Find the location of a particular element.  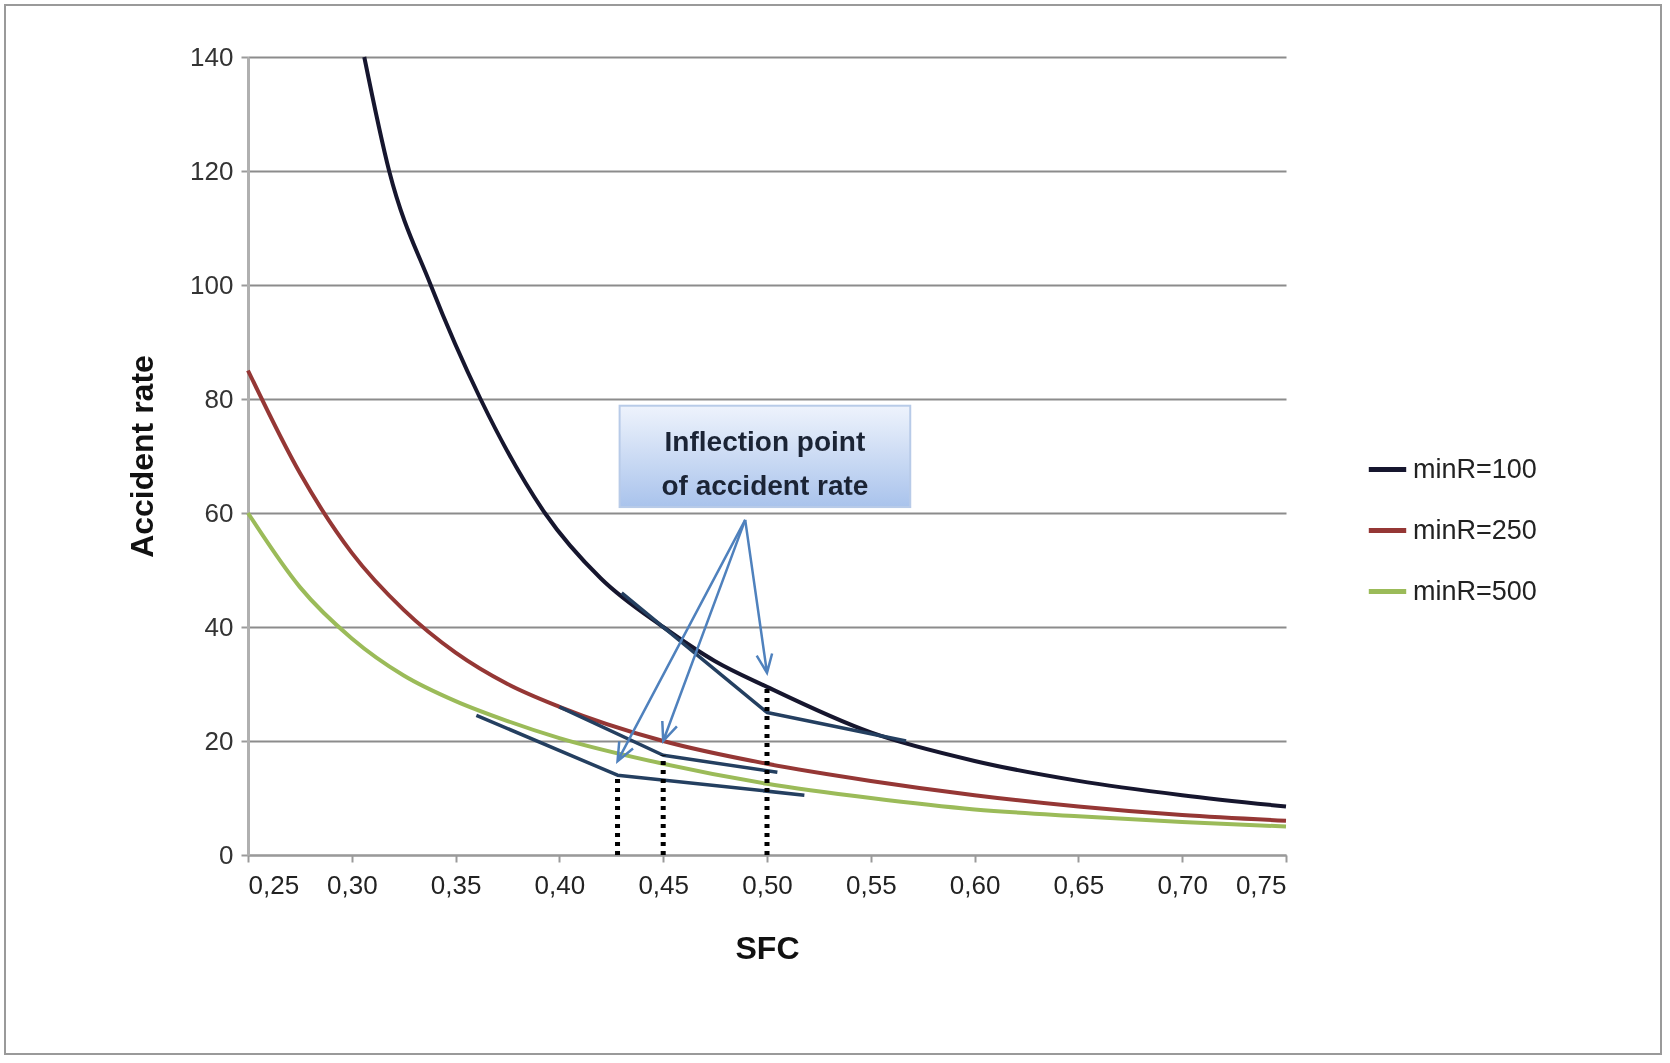

x-tick-label: 0,45 is located at coordinates (663, 884).